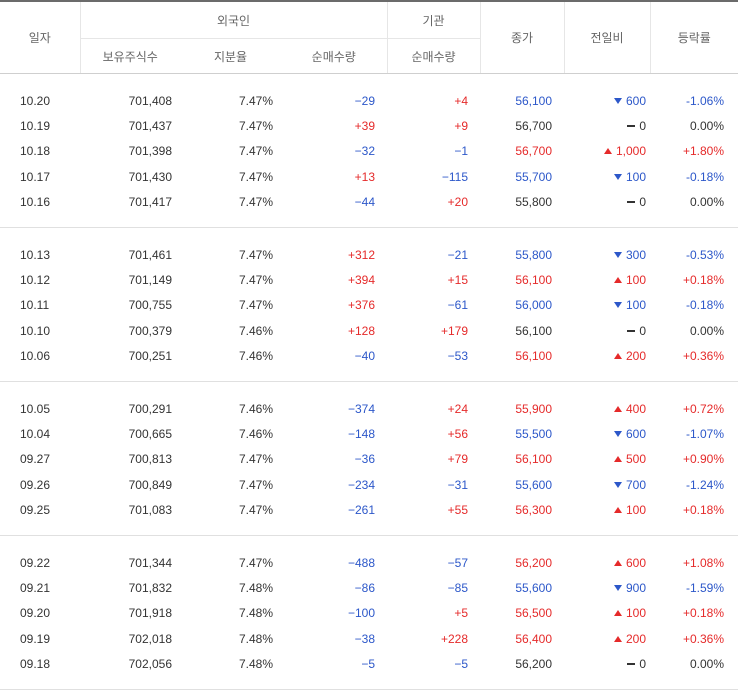 Image resolution: width=738 pixels, height=690 pixels. I want to click on cell-foreign-net: +13, so click(365, 176).